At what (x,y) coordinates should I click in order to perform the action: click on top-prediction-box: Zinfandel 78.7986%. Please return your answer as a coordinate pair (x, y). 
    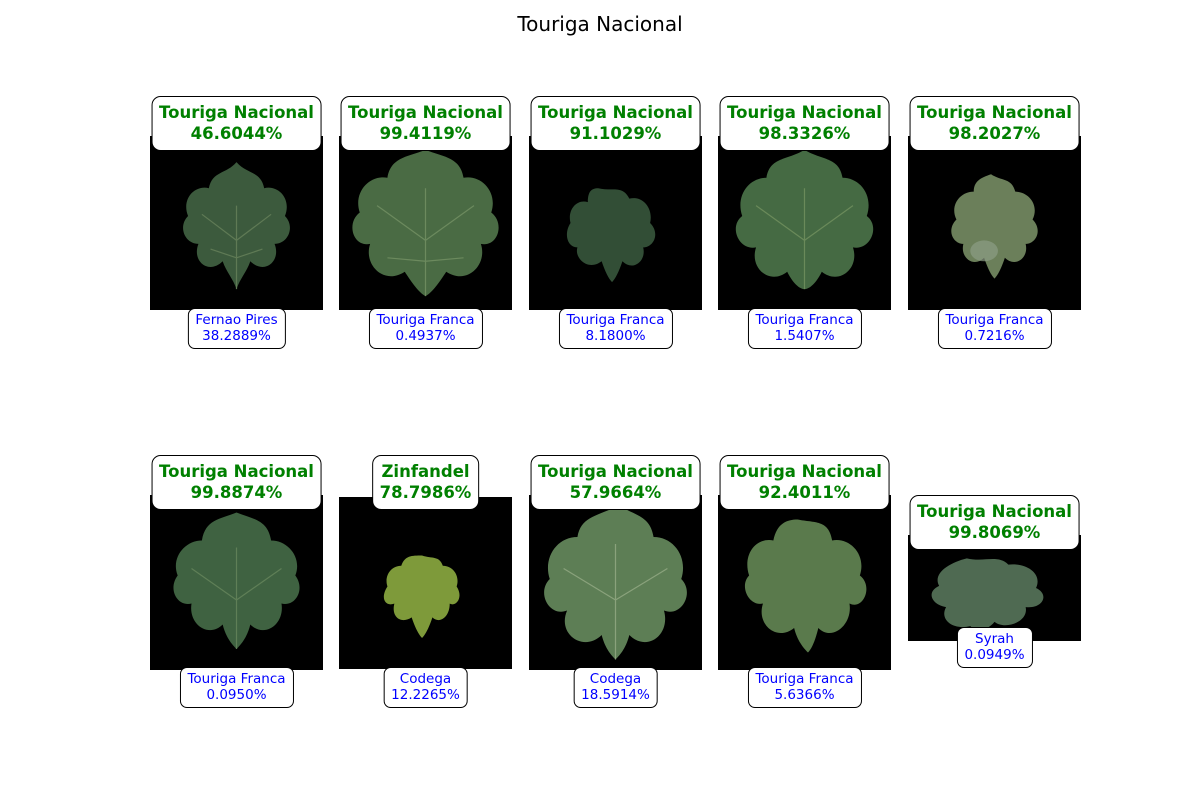
    Looking at the image, I should click on (425, 482).